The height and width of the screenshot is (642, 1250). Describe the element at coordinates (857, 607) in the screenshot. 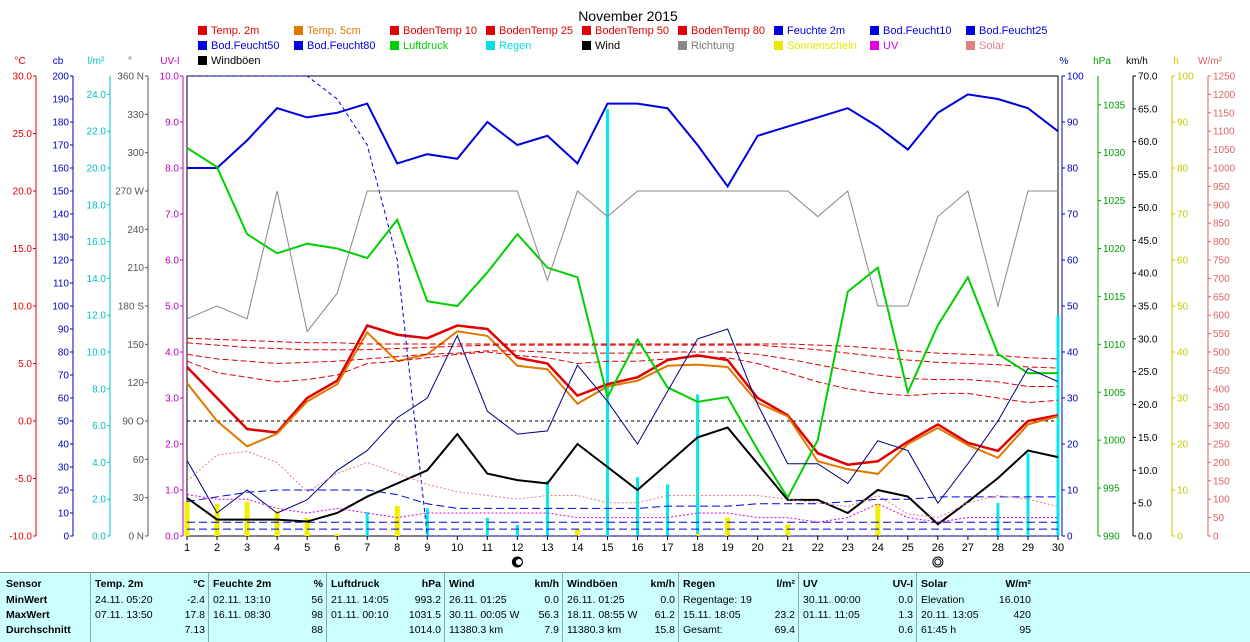

I see `stats-column: UV UV-I 30.11. 00:00 0.0 01.11. 11:05 1.3 0.6` at that location.